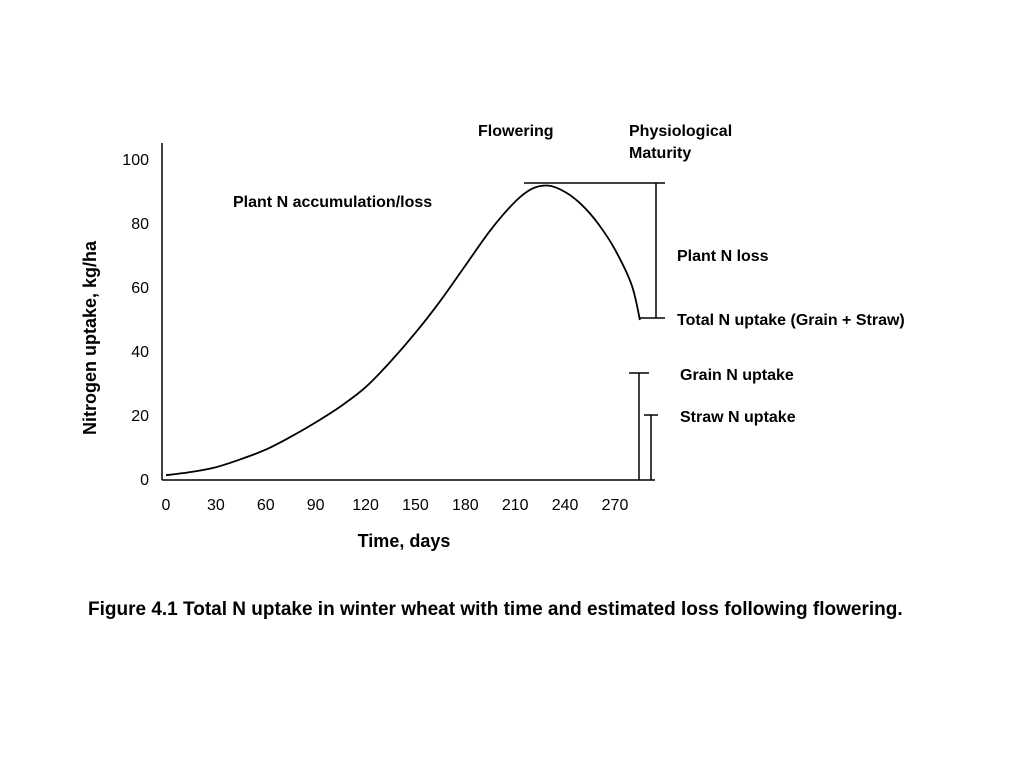 This screenshot has width=1024, height=768. Describe the element at coordinates (404, 541) in the screenshot. I see `x-axis-title: Time, days` at that location.